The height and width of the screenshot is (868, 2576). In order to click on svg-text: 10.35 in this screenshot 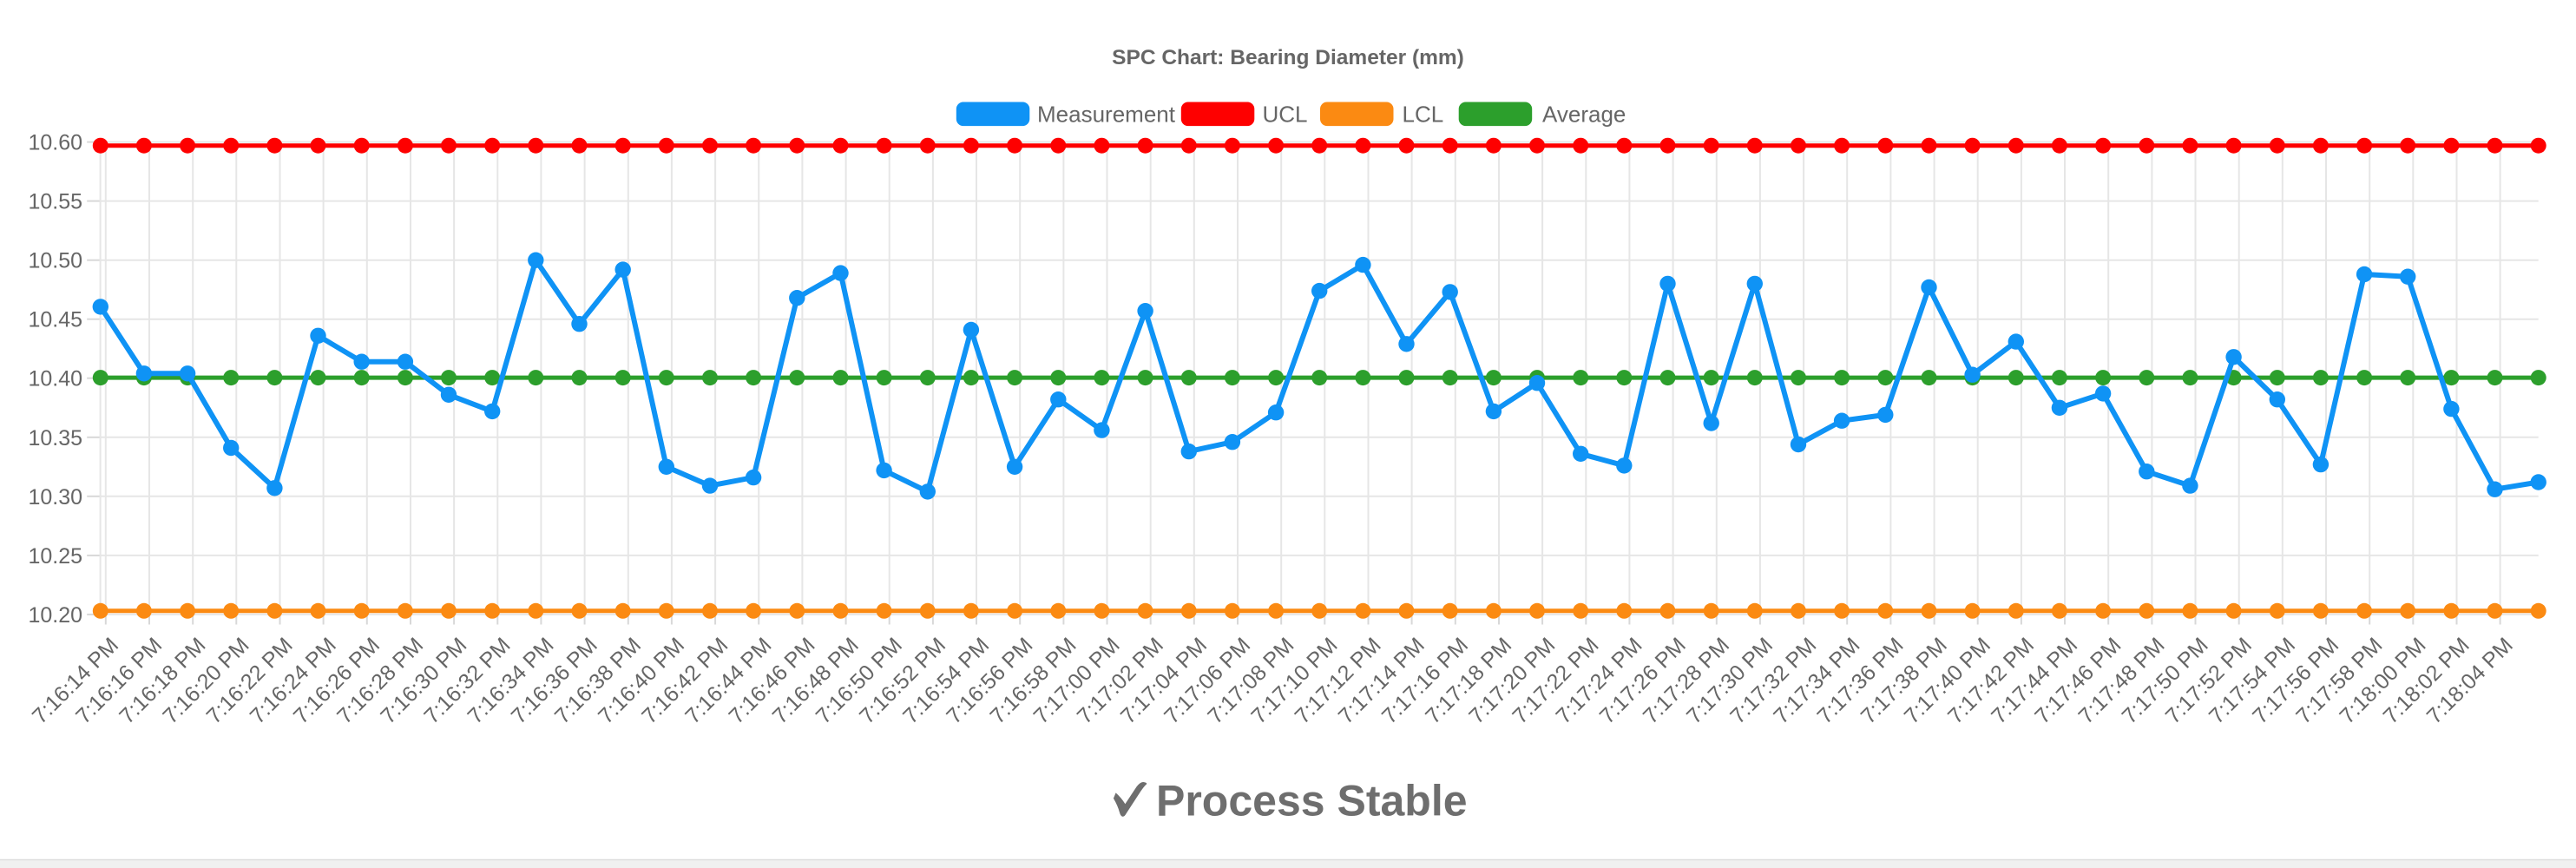, I will do `click(55, 438)`.